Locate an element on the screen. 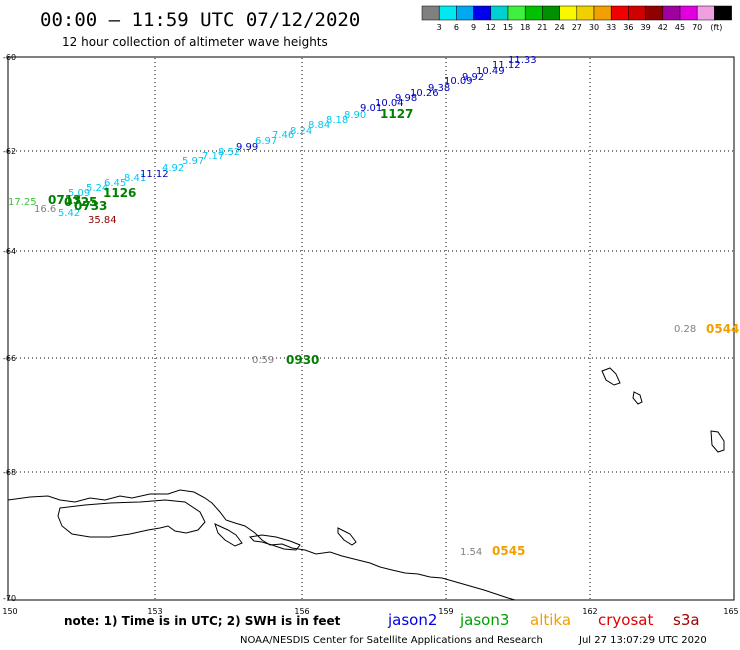  lat-label: -64 is located at coordinates (9, 251).